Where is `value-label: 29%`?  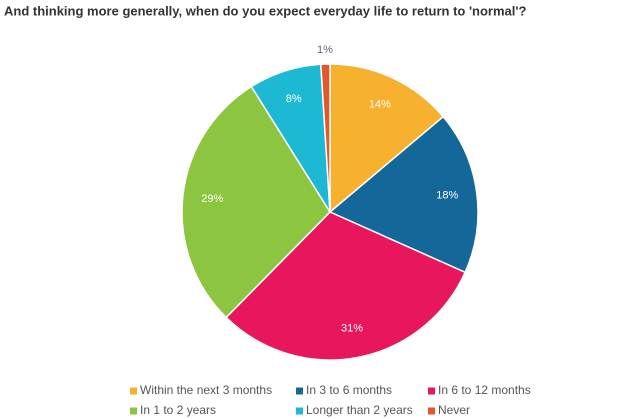 value-label: 29% is located at coordinates (212, 199).